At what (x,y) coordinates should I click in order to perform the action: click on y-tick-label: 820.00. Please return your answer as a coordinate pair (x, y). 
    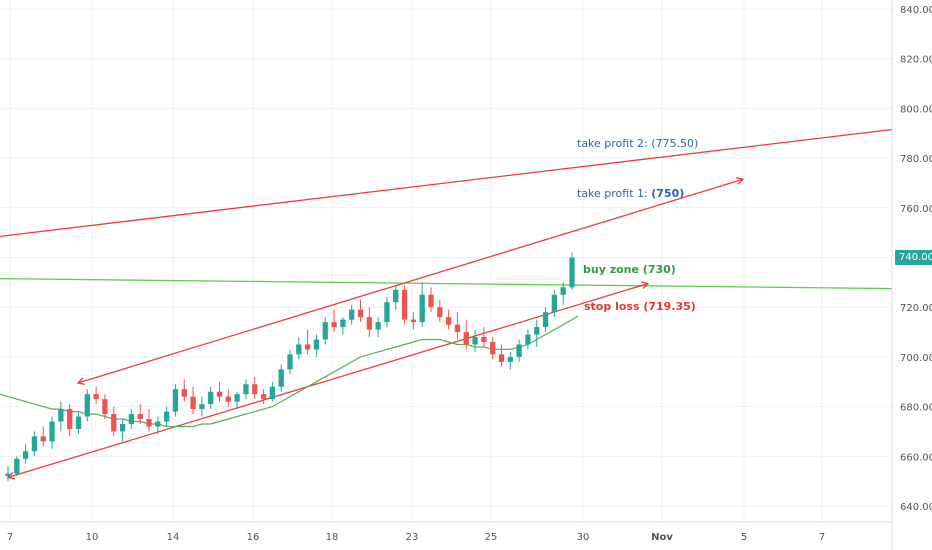
    Looking at the image, I should click on (916, 60).